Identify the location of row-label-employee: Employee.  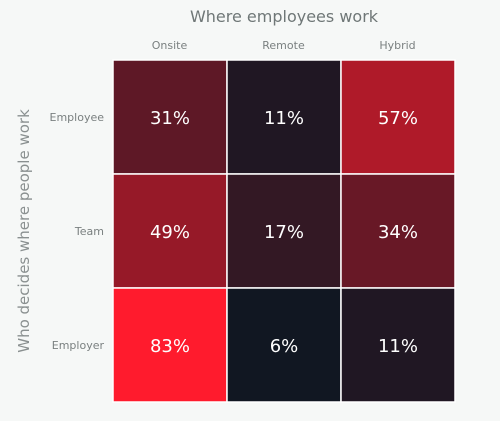
(76, 117).